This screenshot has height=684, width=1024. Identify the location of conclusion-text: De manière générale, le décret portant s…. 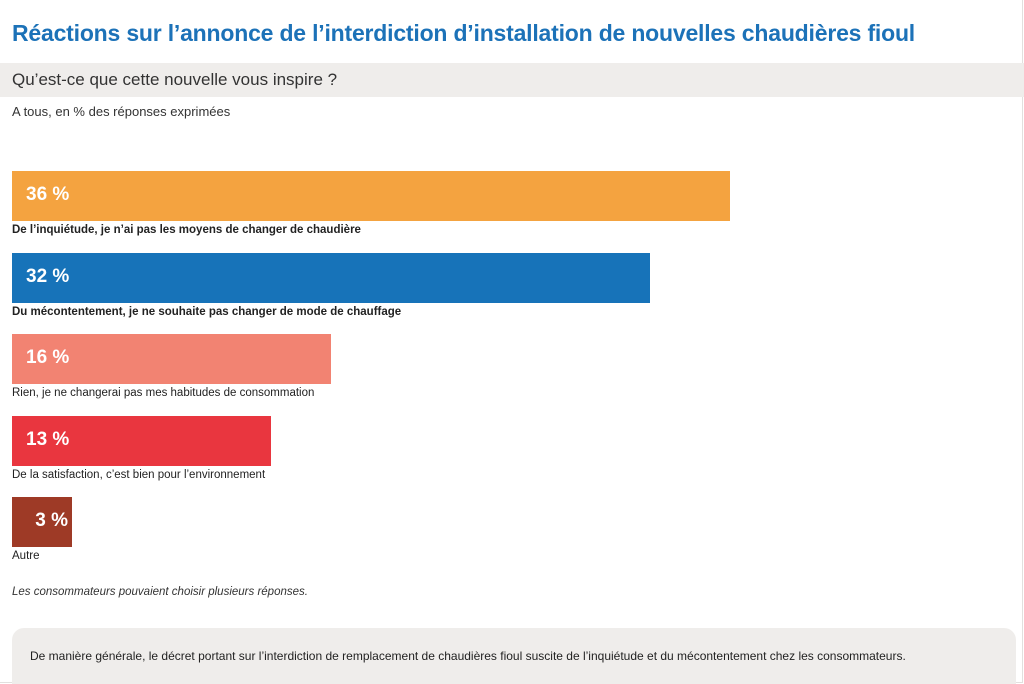
(468, 656).